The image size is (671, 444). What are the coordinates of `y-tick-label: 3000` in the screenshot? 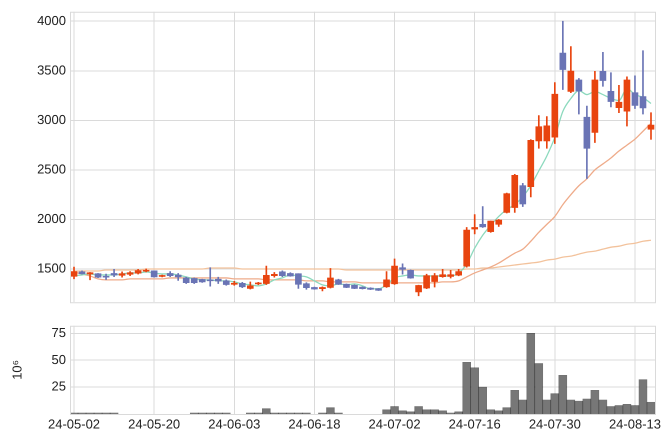 It's located at (51, 119).